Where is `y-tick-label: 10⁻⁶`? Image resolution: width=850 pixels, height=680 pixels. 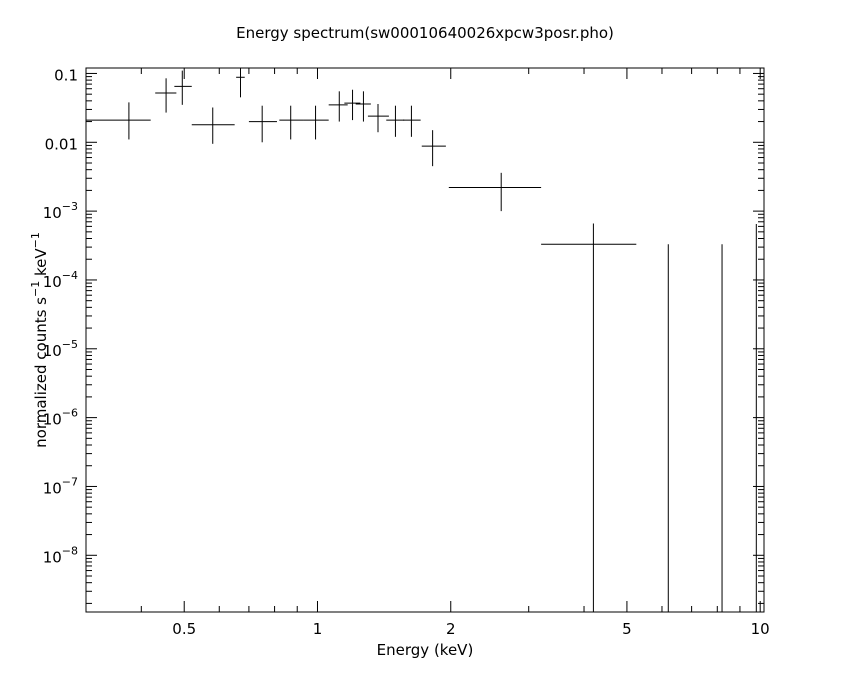 y-tick-label: 10⁻⁶ is located at coordinates (60, 418).